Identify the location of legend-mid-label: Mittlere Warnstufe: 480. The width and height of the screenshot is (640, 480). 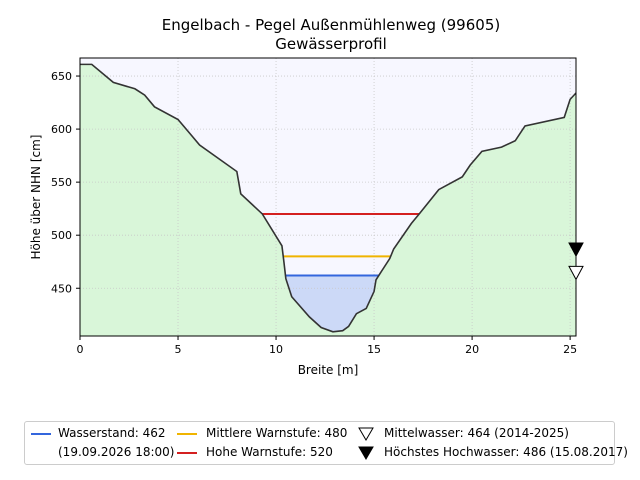
(277, 433).